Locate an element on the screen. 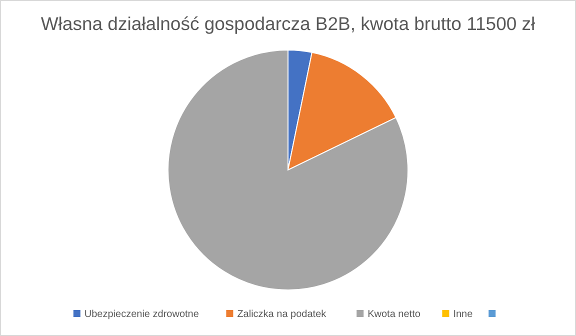 The height and width of the screenshot is (336, 576). chart-title: Własna działalność gospodarcza B2B, kwota brutto 11500 zł is located at coordinates (288, 23).